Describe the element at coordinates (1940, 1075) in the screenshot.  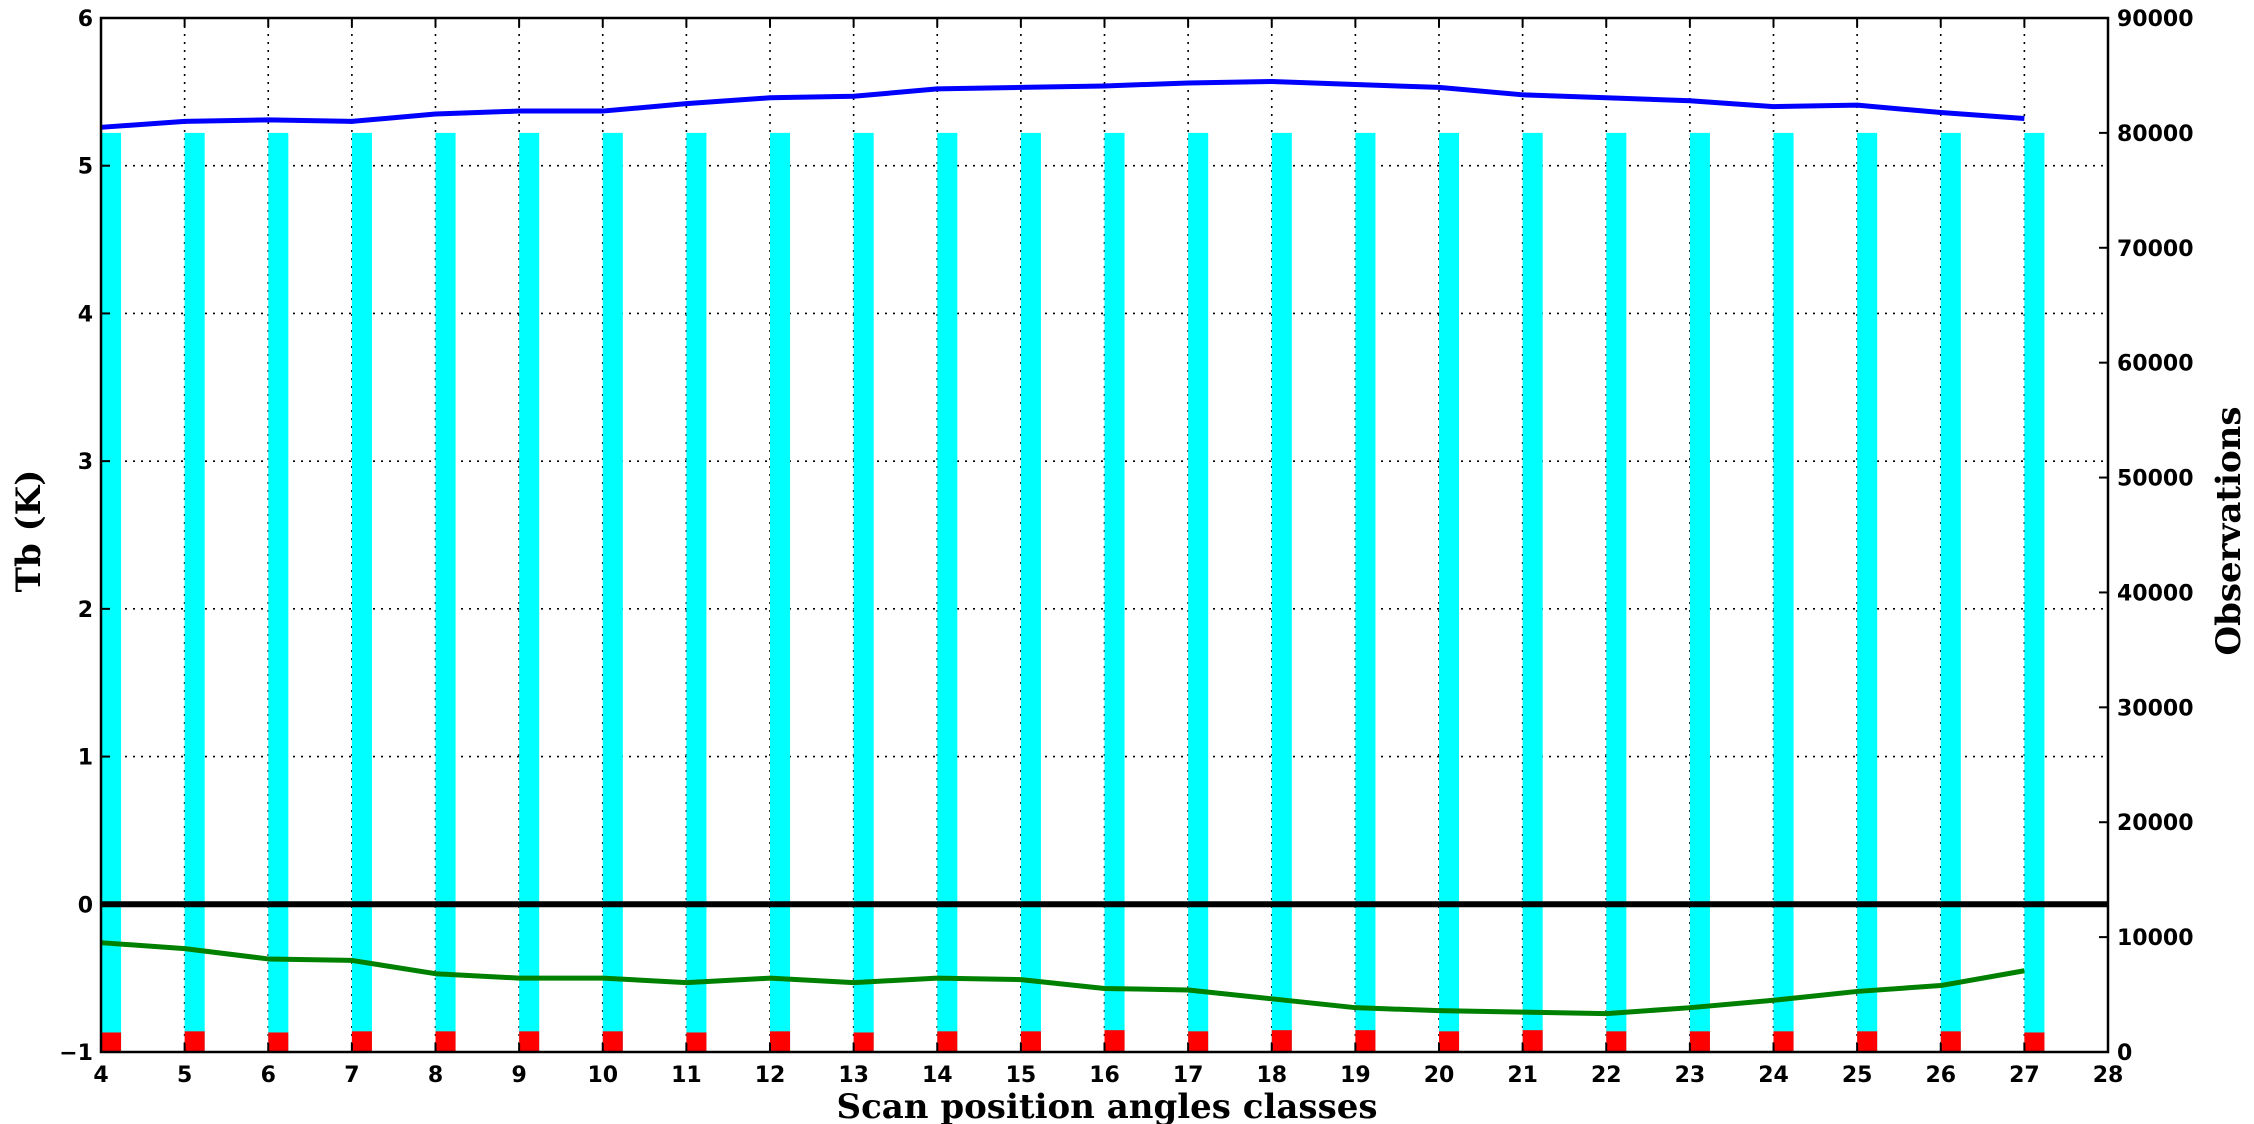
I see `x-tick-label: 26` at that location.